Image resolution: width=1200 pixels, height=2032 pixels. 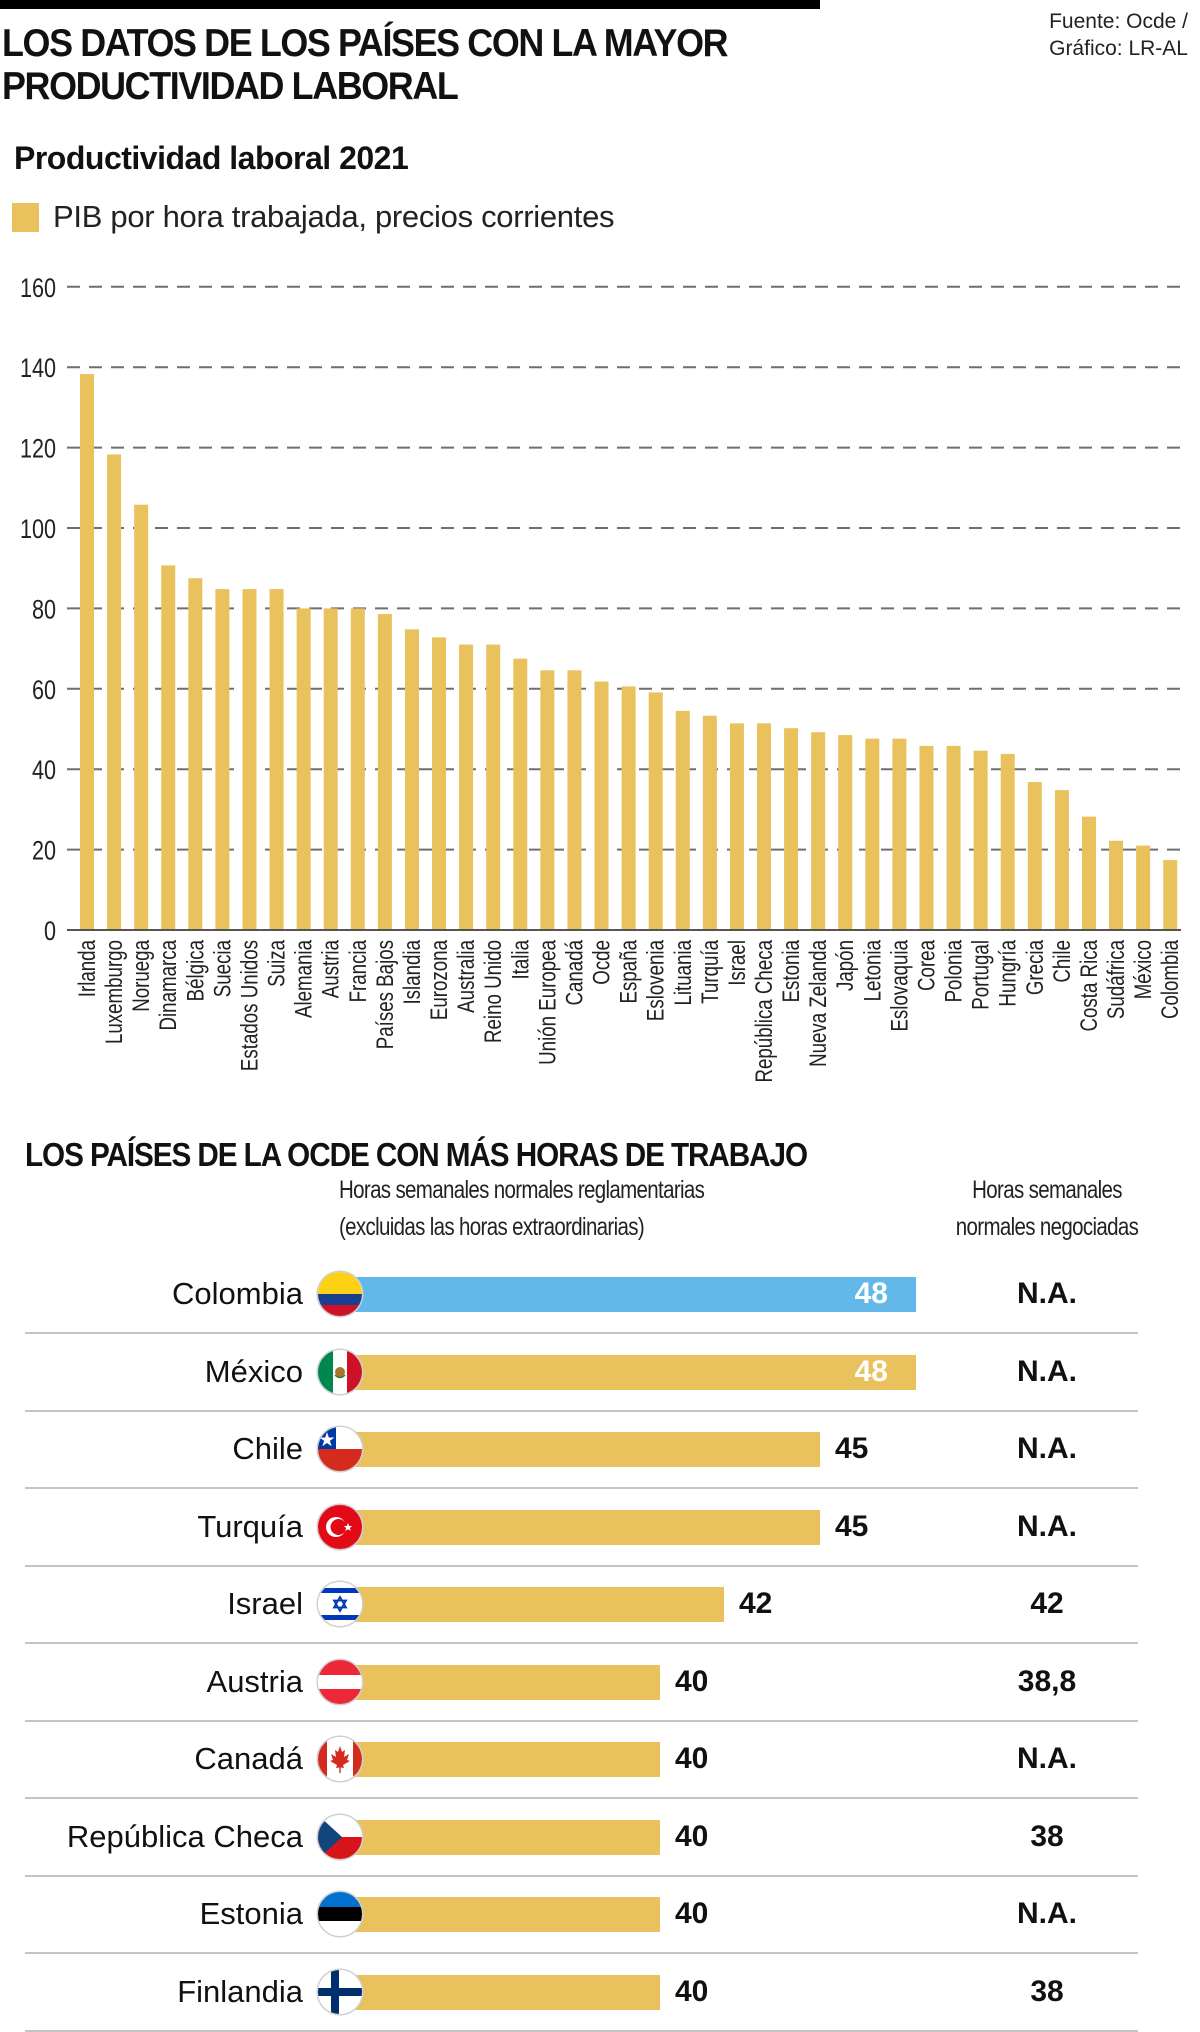 I want to click on negotiated-hours-value: 38,8, so click(x=1047, y=1681).